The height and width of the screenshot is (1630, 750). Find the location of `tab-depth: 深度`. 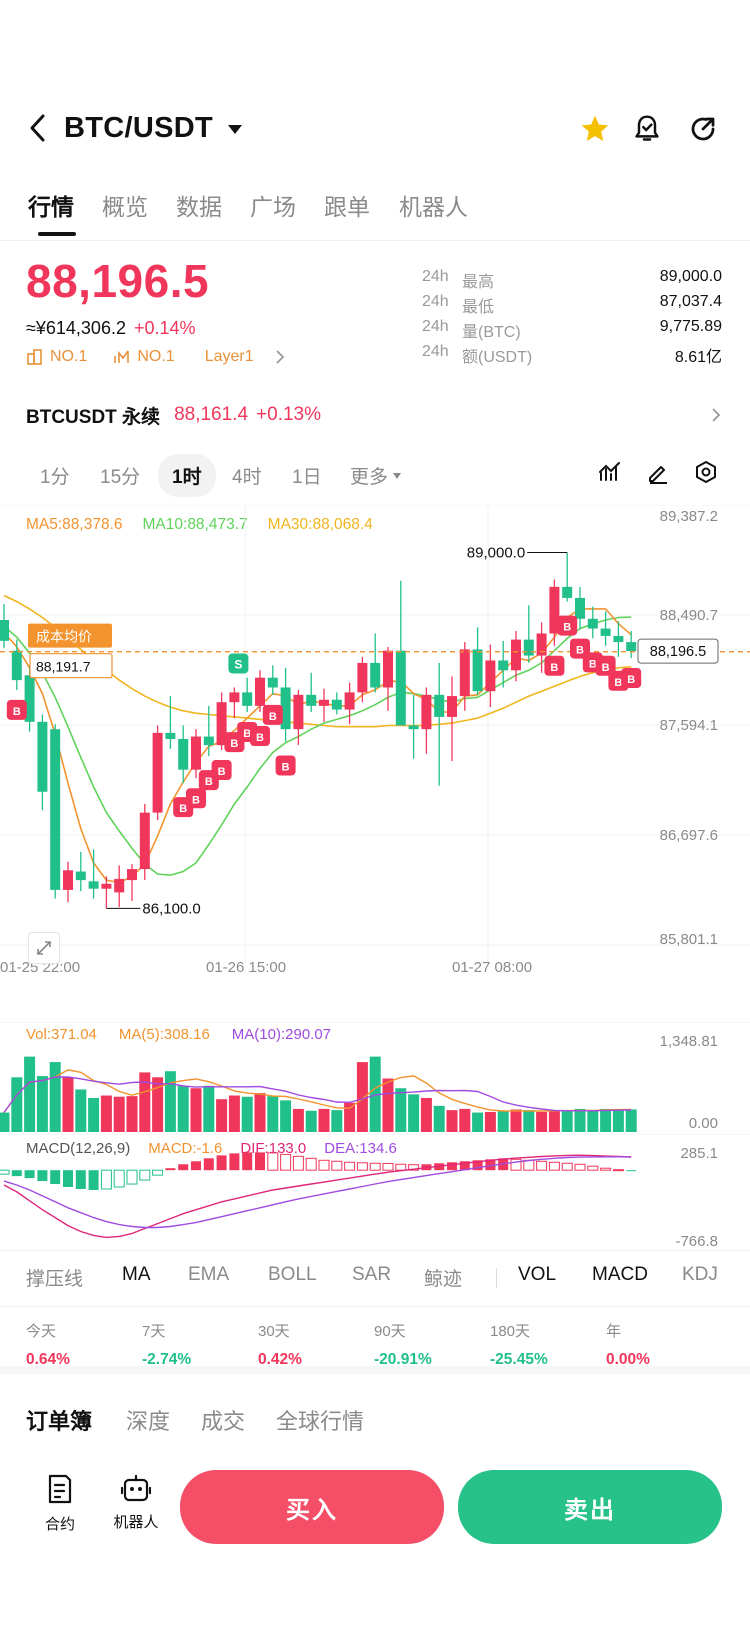

tab-depth: 深度 is located at coordinates (148, 1421).